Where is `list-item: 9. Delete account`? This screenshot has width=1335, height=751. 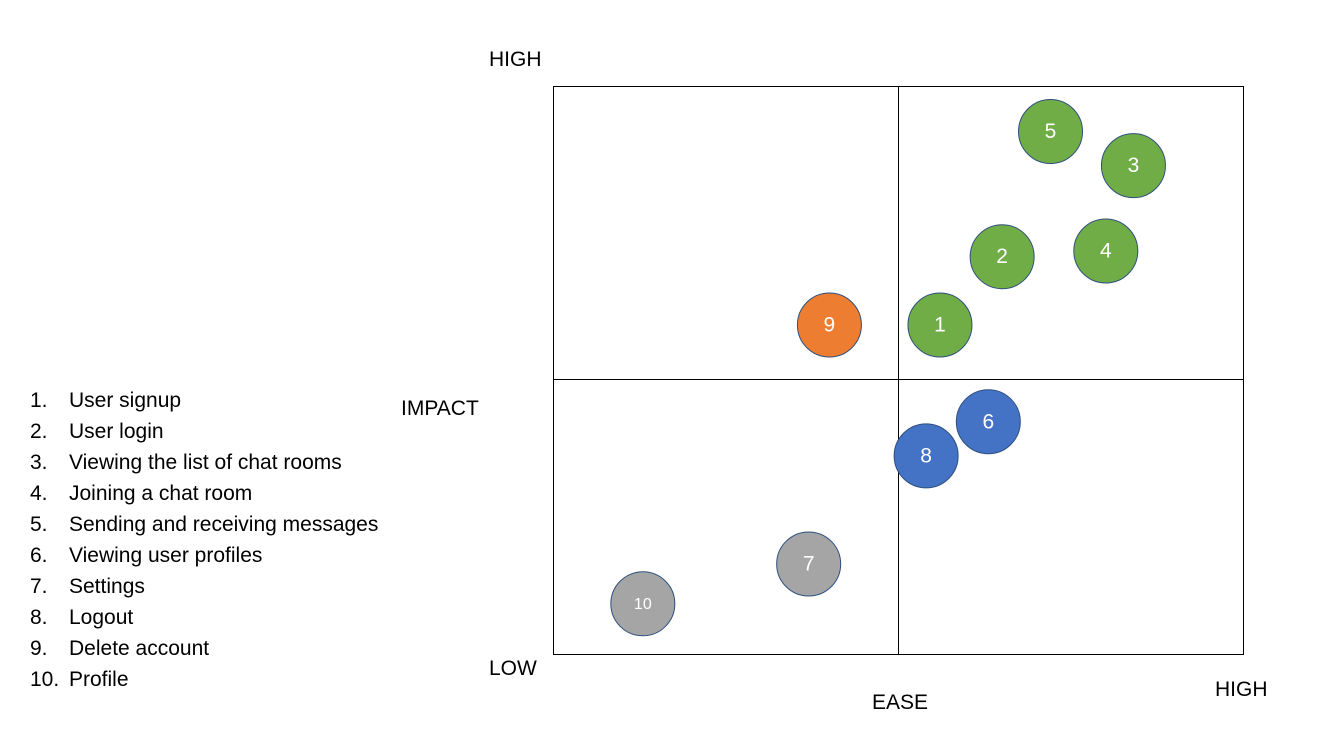
list-item: 9. Delete account is located at coordinates (204, 648).